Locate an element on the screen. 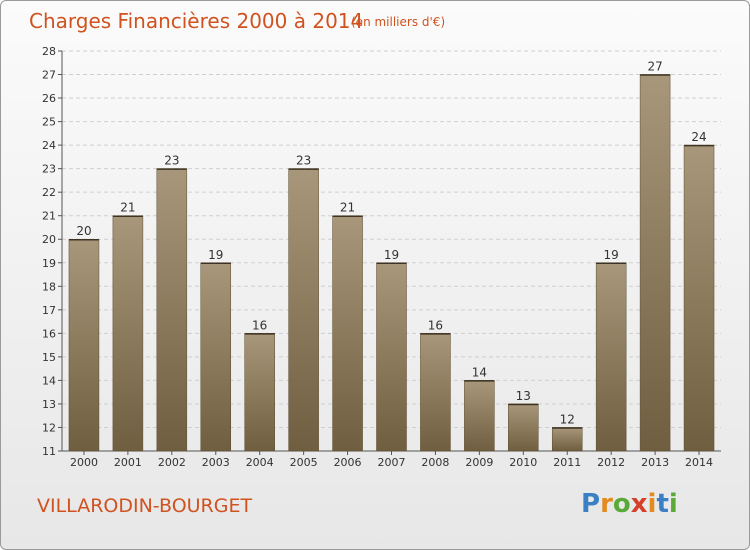 This screenshot has width=750, height=550. data-label-2005: 23 is located at coordinates (303, 161).